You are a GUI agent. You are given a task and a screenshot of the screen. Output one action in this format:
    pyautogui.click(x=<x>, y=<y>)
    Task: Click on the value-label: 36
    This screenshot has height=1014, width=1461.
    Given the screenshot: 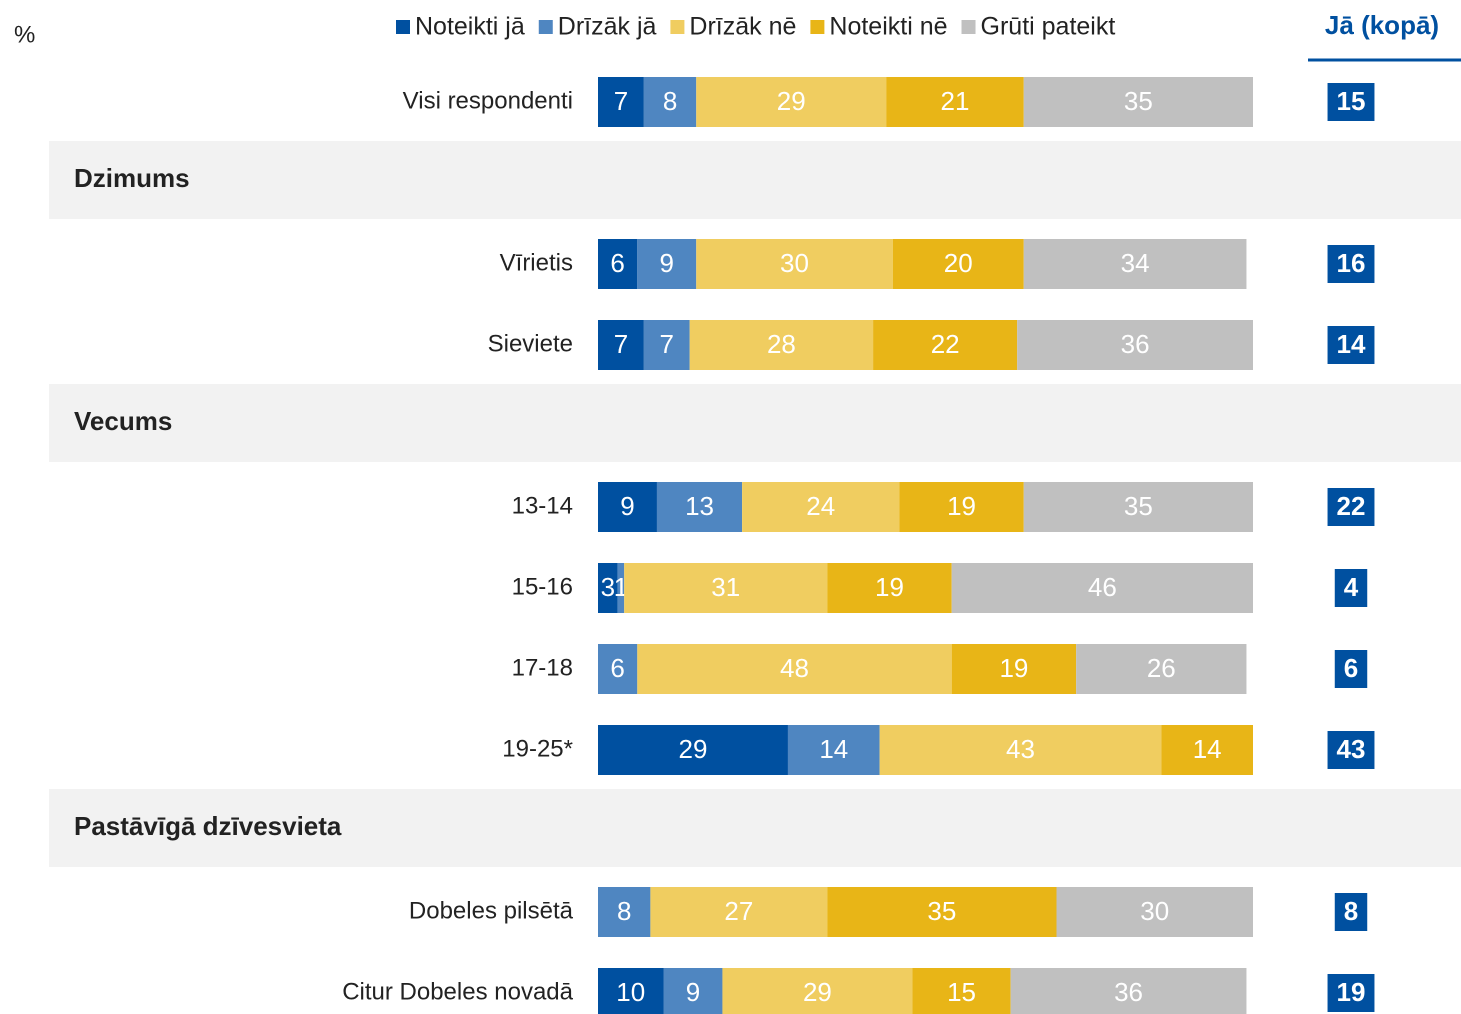 What is the action you would take?
    pyautogui.click(x=1128, y=992)
    